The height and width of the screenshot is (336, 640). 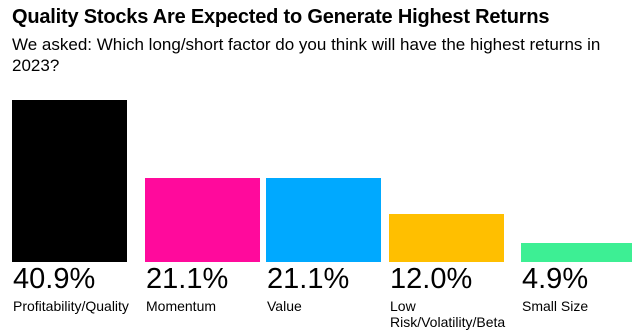 What do you see at coordinates (448, 314) in the screenshot?
I see `category-label: Low Risk/Volatility/Beta` at bounding box center [448, 314].